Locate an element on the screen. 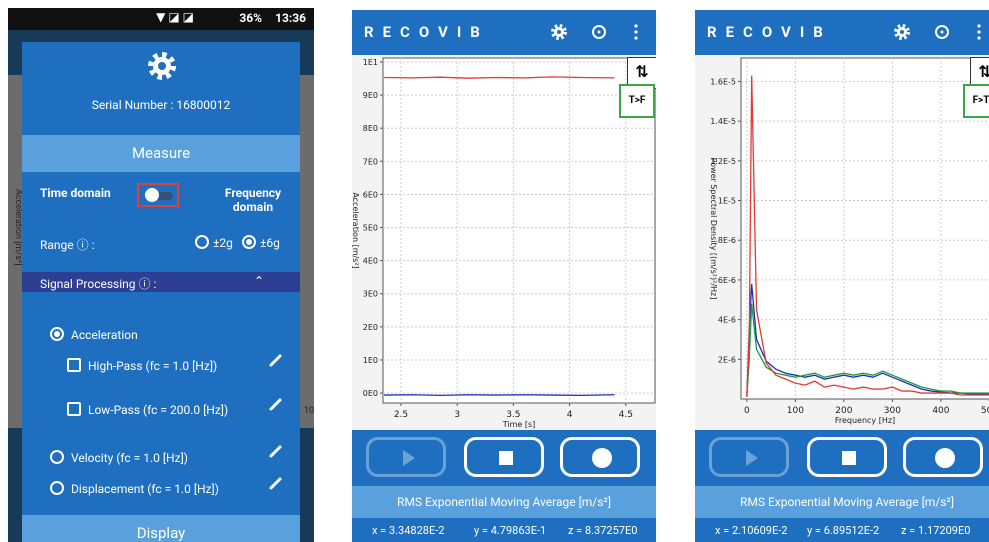  x-tick-label: 3 is located at coordinates (457, 415).